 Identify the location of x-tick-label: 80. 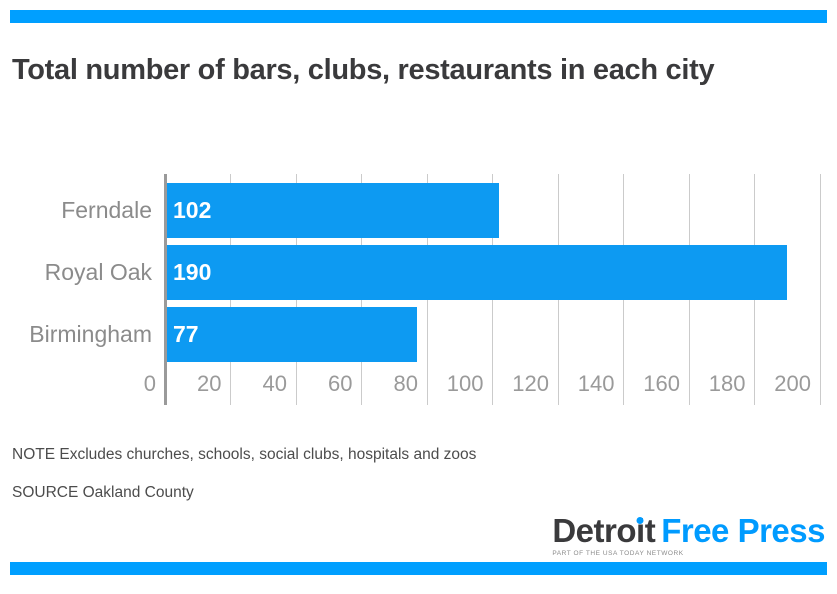
(405, 383).